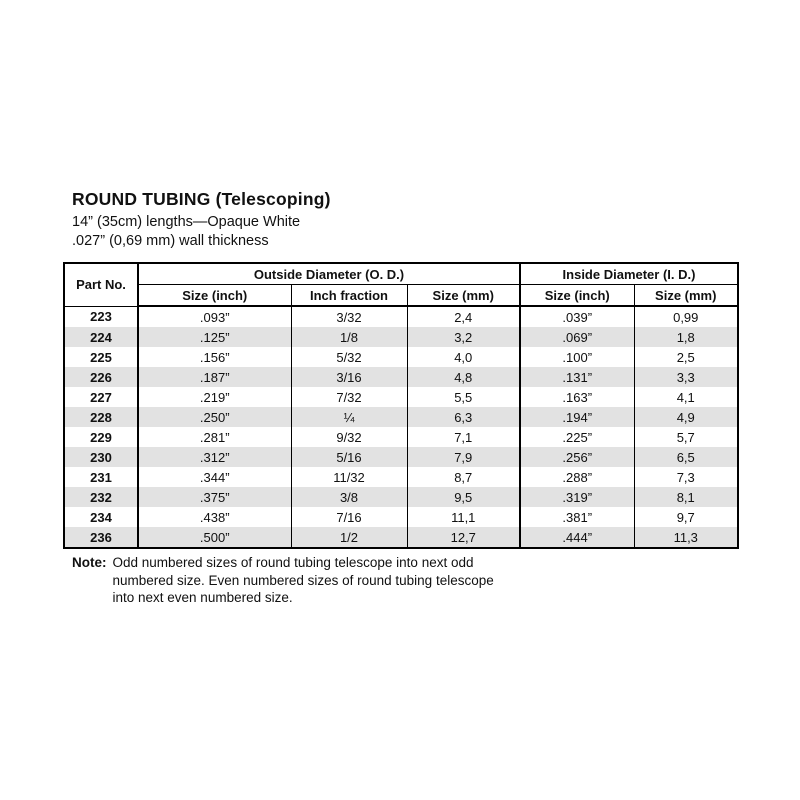 The image size is (800, 800). What do you see at coordinates (348, 357) in the screenshot?
I see `cell-od-inch-fraction: 5/32` at bounding box center [348, 357].